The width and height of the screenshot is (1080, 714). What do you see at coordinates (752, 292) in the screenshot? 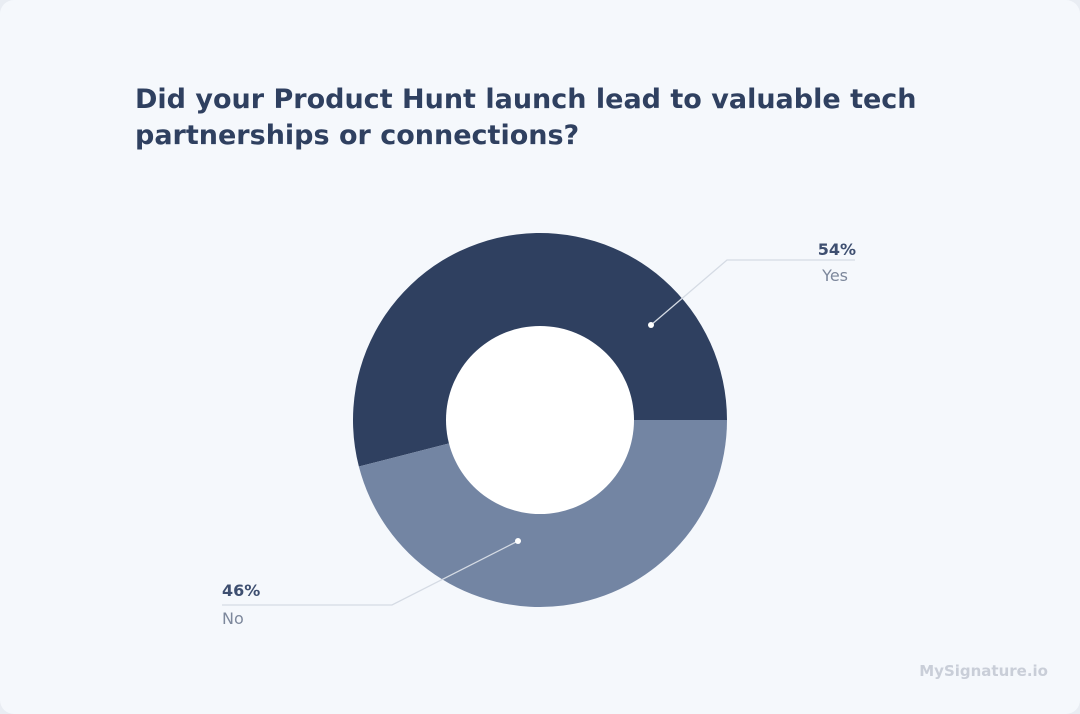
I see `leader-line-yes` at bounding box center [752, 292].